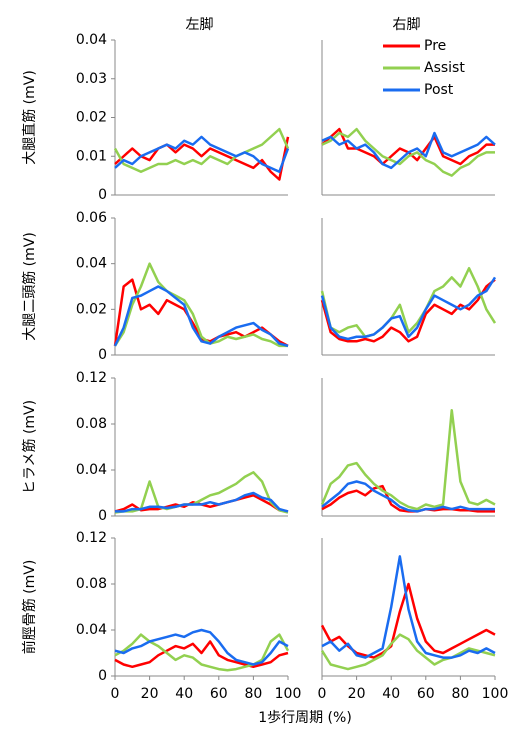  Describe the element at coordinates (439, 90) in the screenshot. I see `legend-label: Post` at that location.